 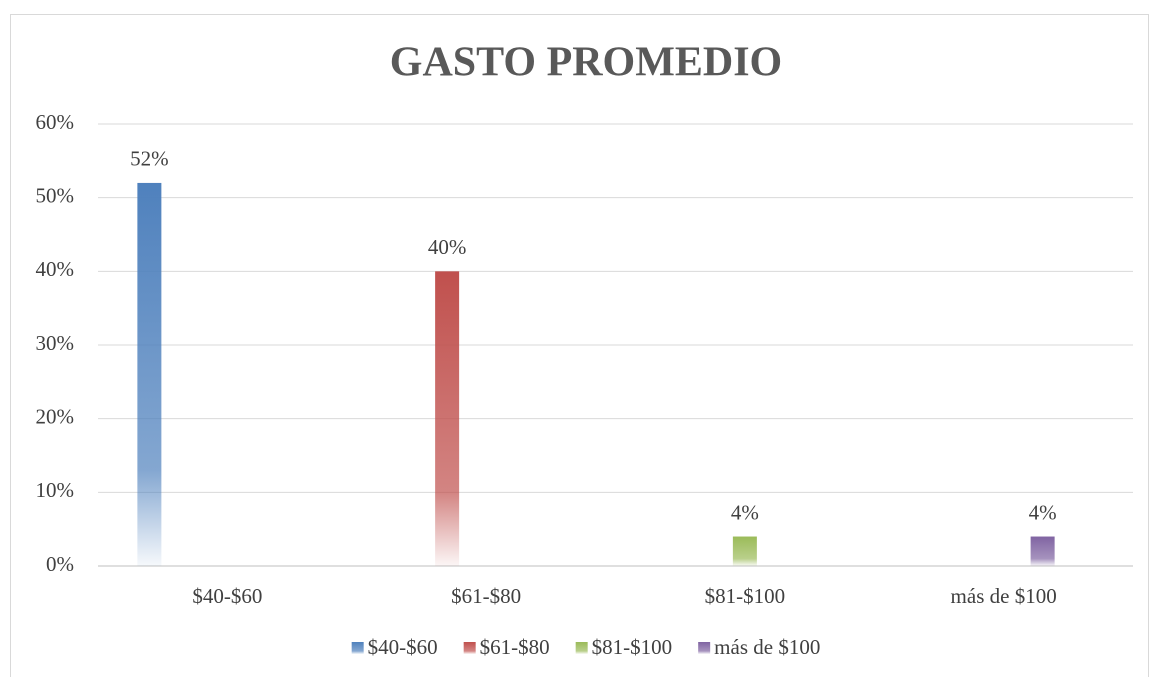 What do you see at coordinates (55, 343) in the screenshot?
I see `y-tick-label: 30%` at bounding box center [55, 343].